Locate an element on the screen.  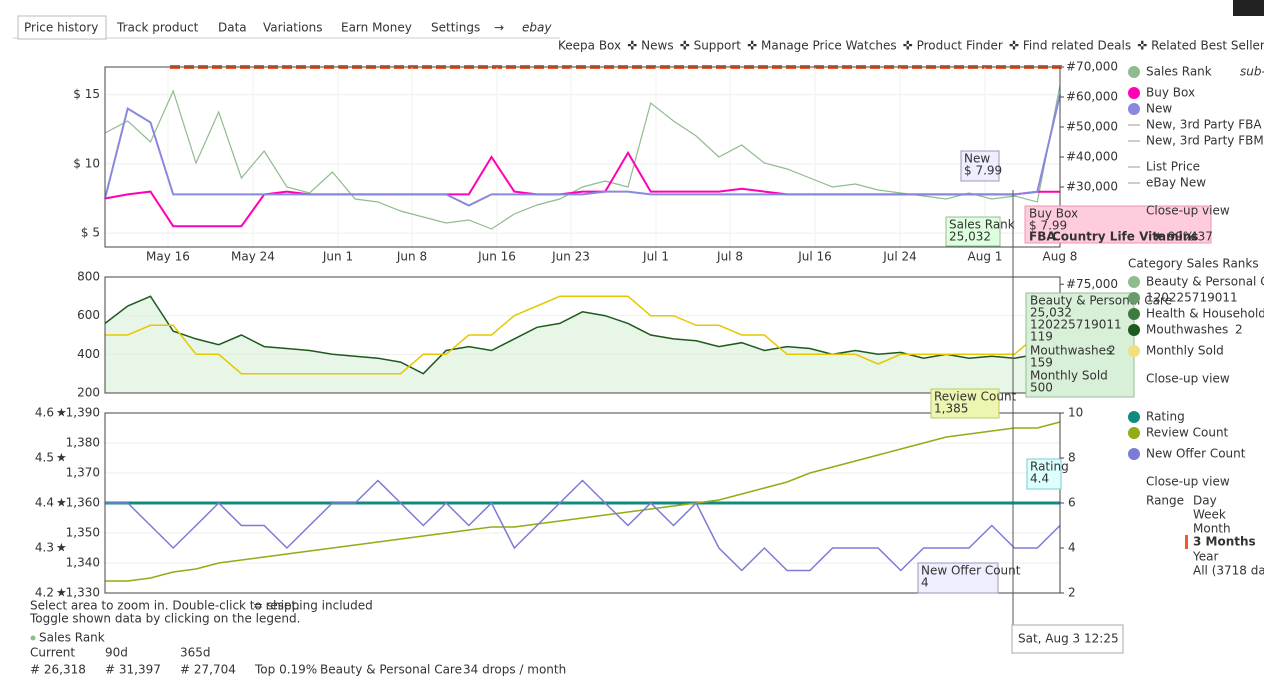
x-tick-label: Jun 16 is located at coordinates (496, 257).